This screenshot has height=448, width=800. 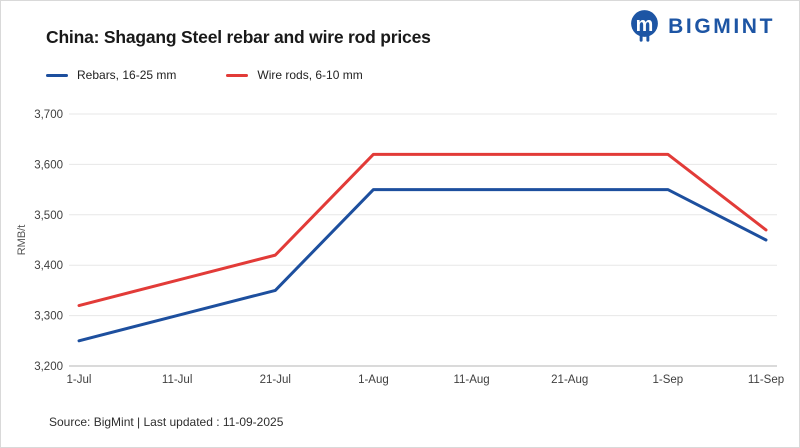 I want to click on y-tick-label: 3,400, so click(x=48, y=266).